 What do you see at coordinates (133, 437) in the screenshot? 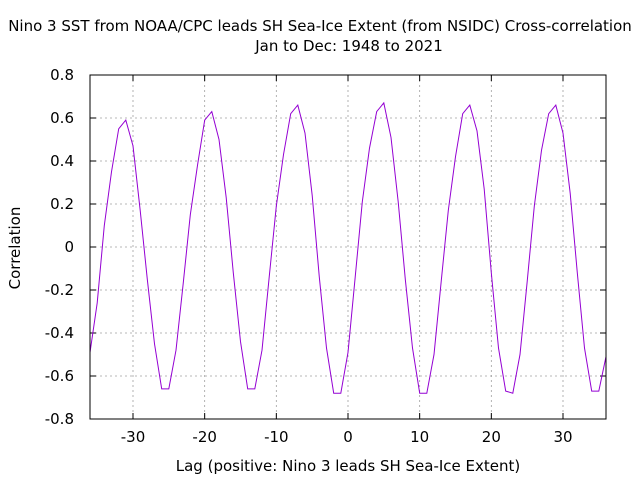
I see `x-tick-label: -30` at bounding box center [133, 437].